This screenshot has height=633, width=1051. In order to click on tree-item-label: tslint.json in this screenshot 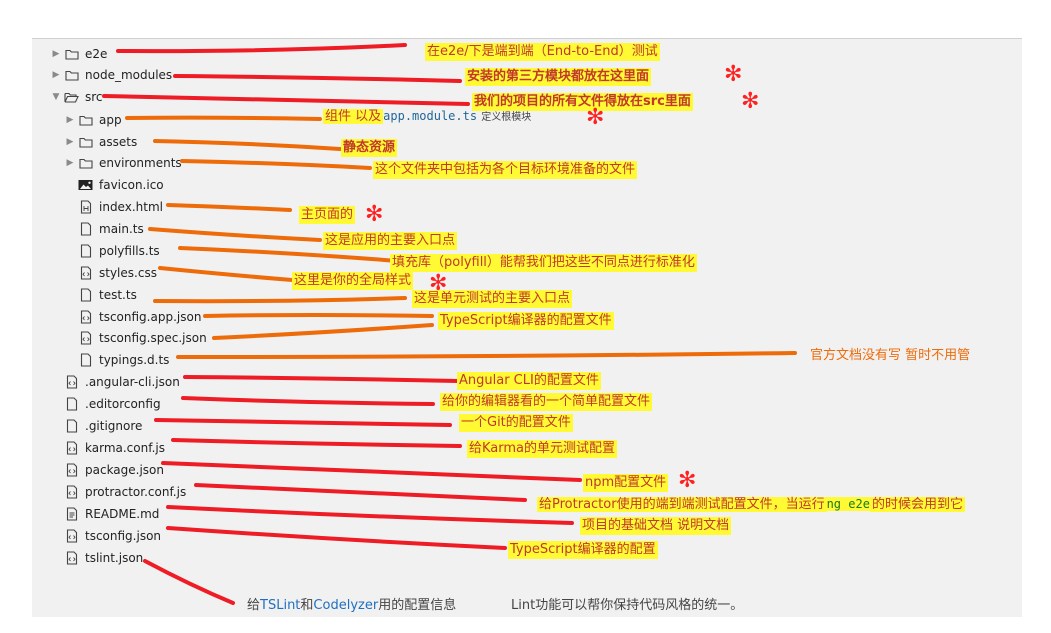, I will do `click(114, 558)`.